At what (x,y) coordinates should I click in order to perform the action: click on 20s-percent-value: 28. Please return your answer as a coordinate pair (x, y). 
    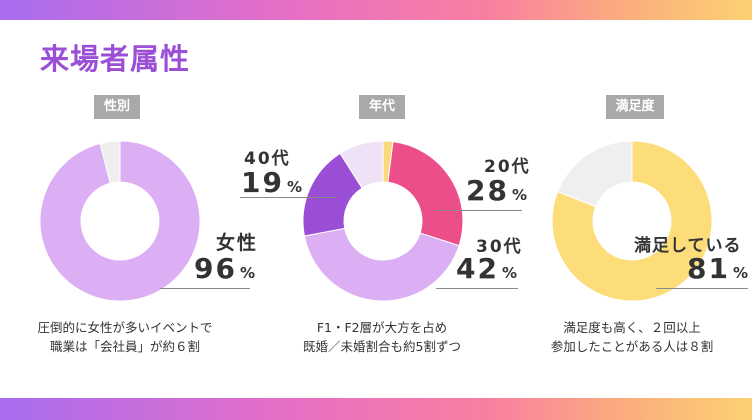
    Looking at the image, I should click on (487, 190).